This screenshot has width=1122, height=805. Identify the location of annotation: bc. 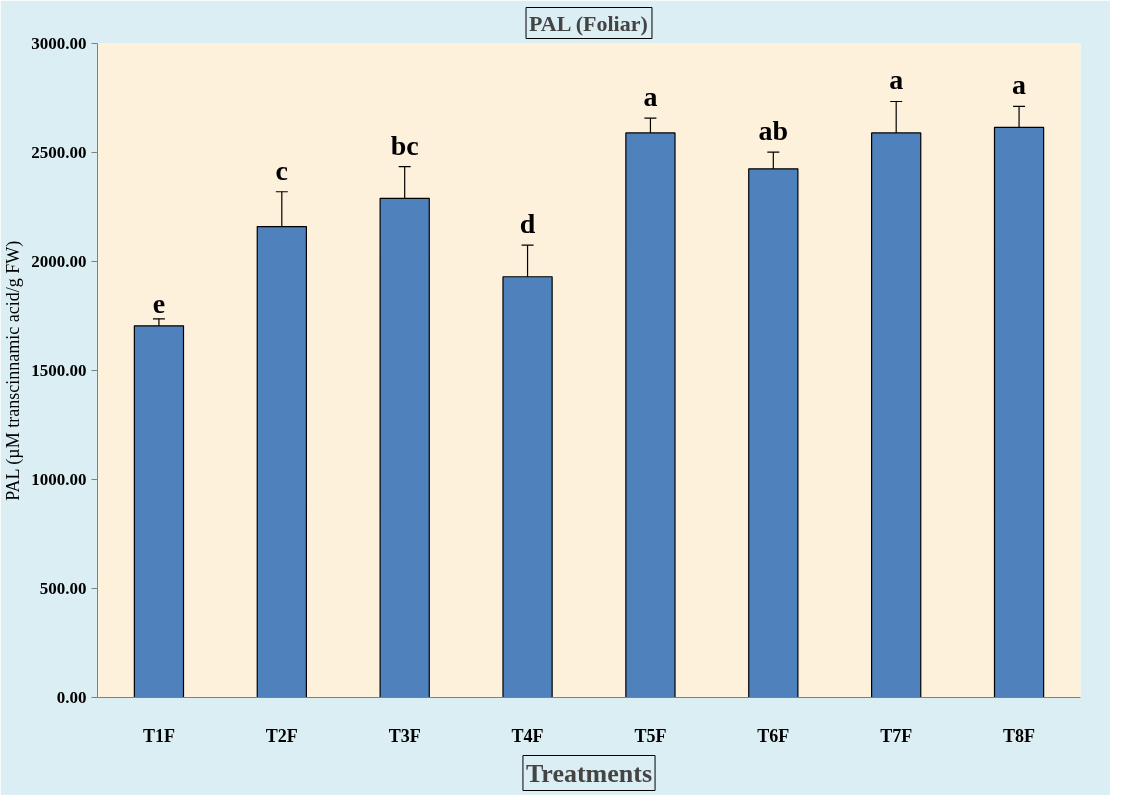
(404, 145).